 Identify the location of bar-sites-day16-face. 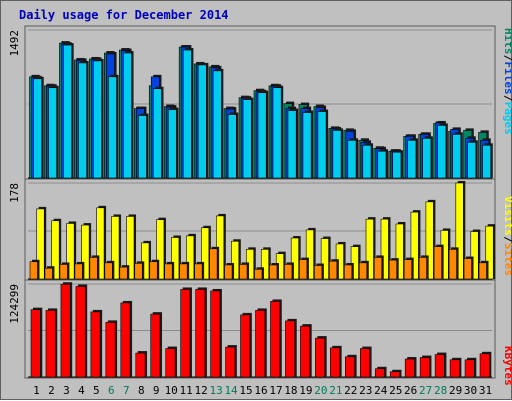
(258, 274).